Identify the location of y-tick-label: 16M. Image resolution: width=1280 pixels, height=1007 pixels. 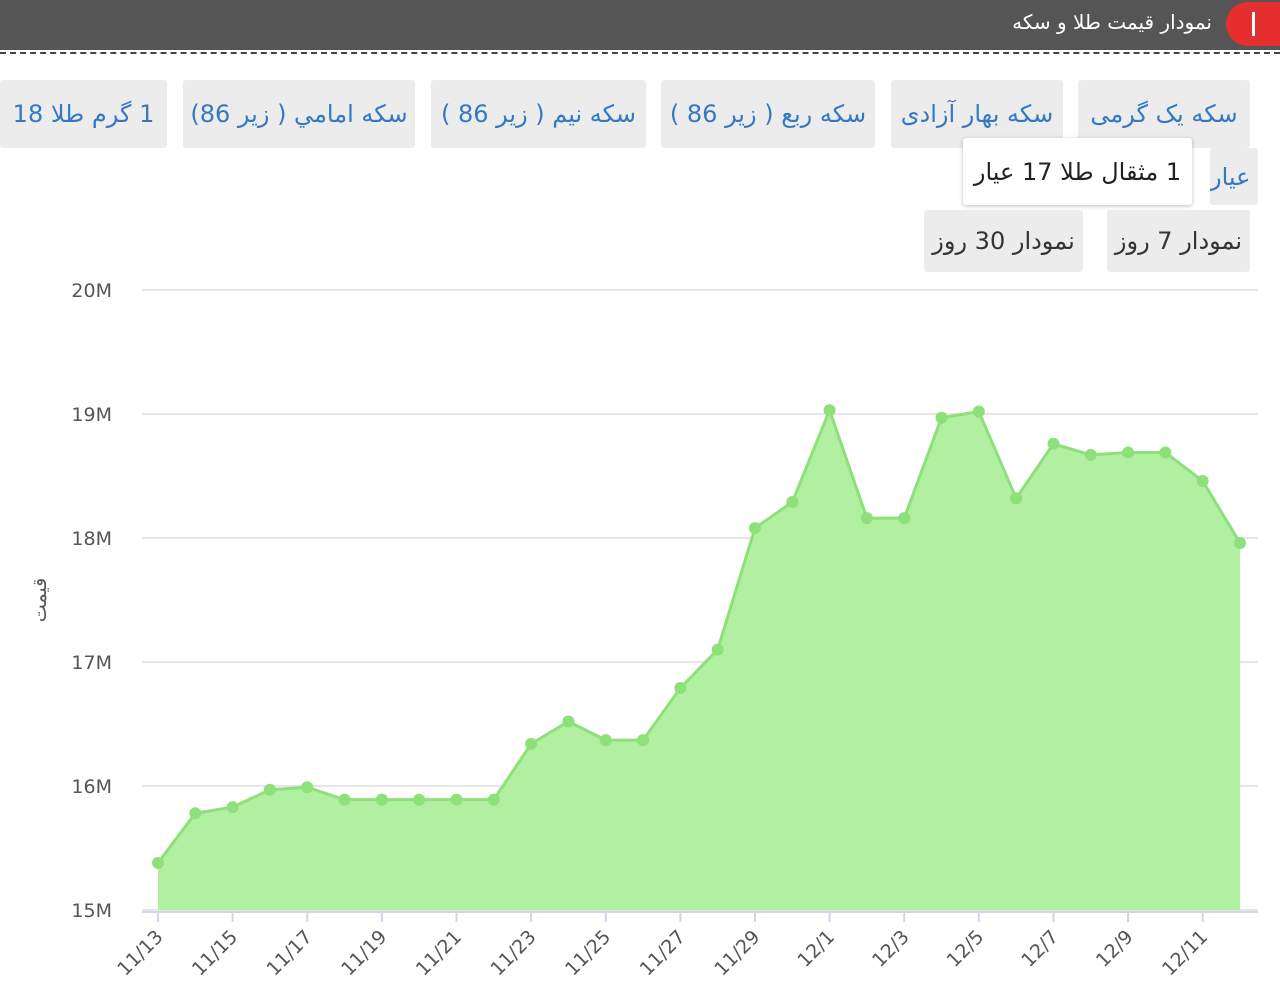
(91, 787).